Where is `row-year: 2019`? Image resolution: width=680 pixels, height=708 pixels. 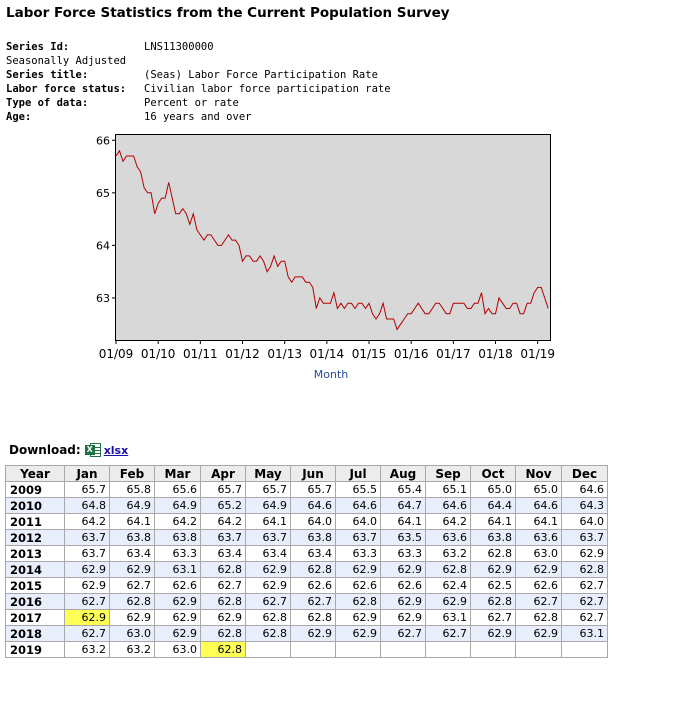
row-year: 2019 is located at coordinates (35, 649).